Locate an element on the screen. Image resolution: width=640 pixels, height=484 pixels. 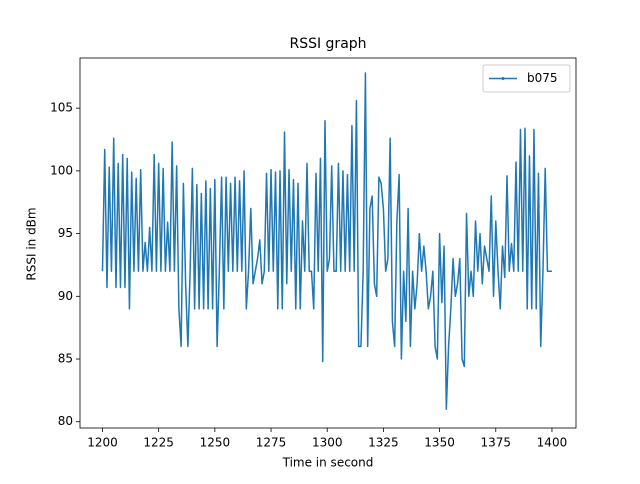
x-tick-label: 1350 is located at coordinates (439, 443).